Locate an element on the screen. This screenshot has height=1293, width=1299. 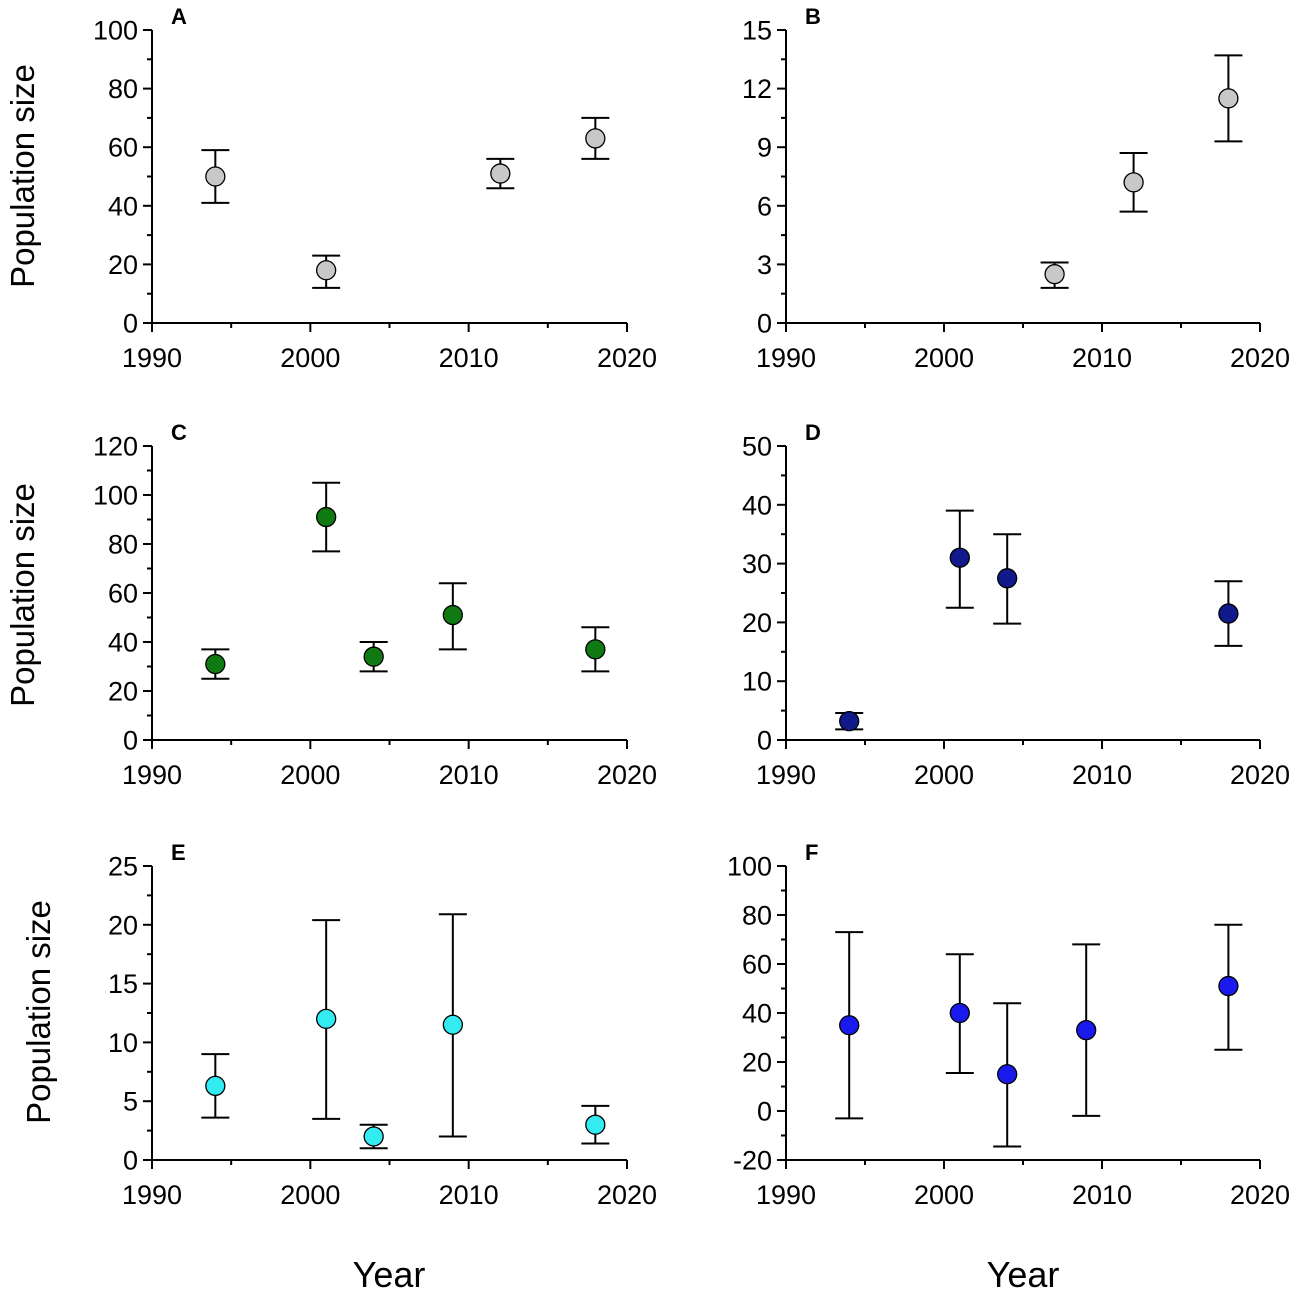
x-tick-label-a: 2010 is located at coordinates (469, 358).